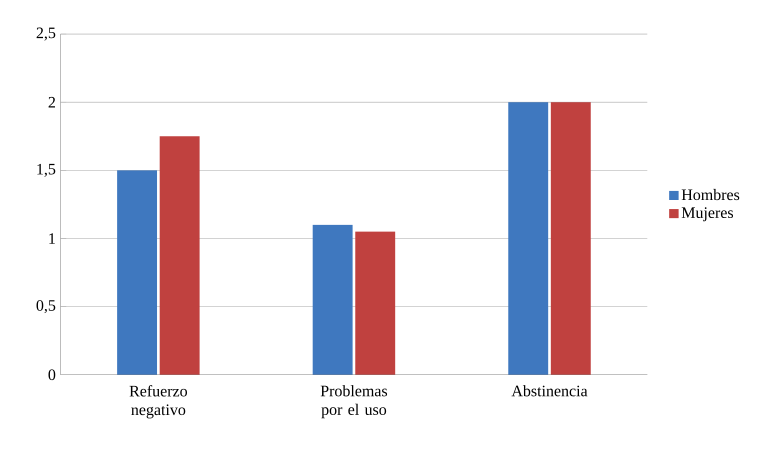  I want to click on x-tick-label: Abstinencia, so click(550, 390).